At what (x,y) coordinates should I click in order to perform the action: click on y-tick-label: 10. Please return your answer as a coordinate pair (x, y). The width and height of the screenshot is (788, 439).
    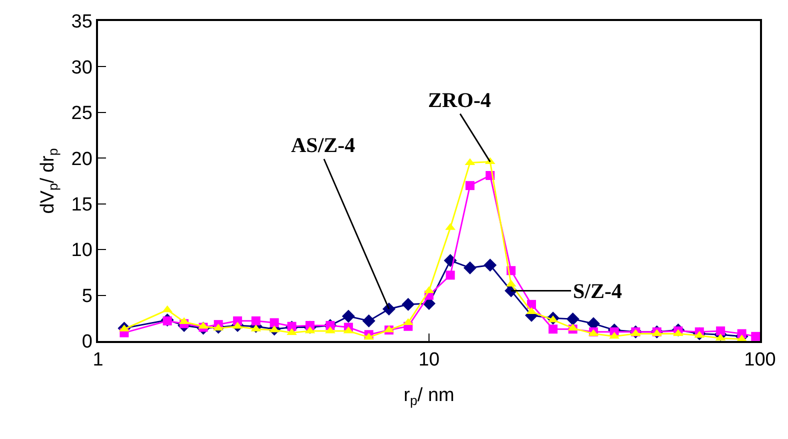
    Looking at the image, I should click on (81, 251).